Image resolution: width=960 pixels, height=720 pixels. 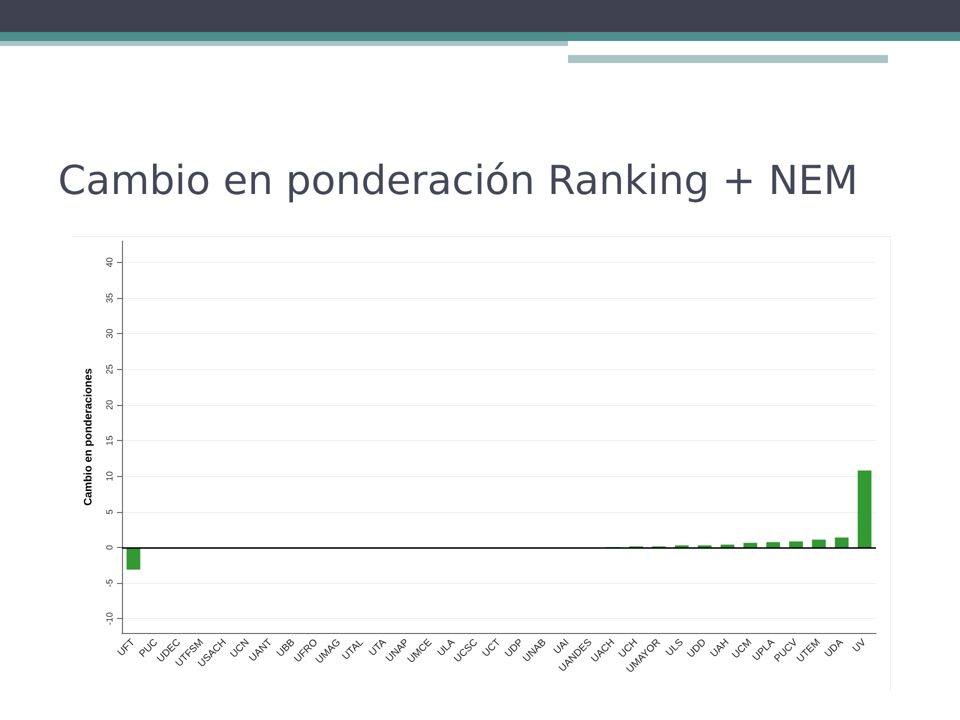 I want to click on x-tick-label: UDA, so click(x=834, y=648).